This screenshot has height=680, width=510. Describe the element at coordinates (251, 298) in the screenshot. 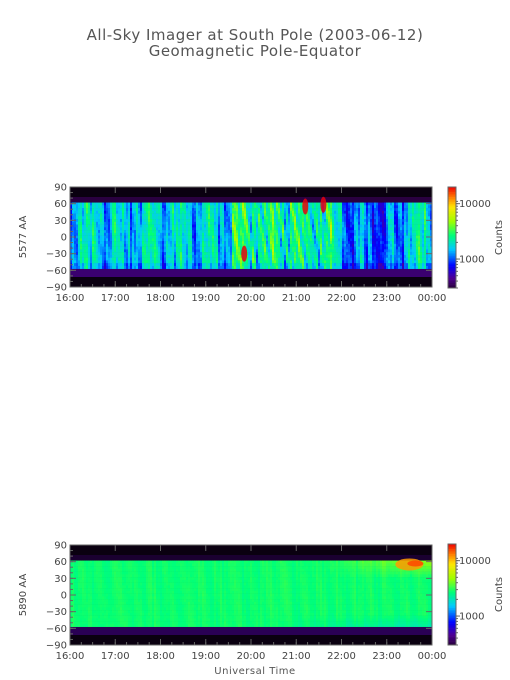

I see `x-tick-label: 20:00` at that location.